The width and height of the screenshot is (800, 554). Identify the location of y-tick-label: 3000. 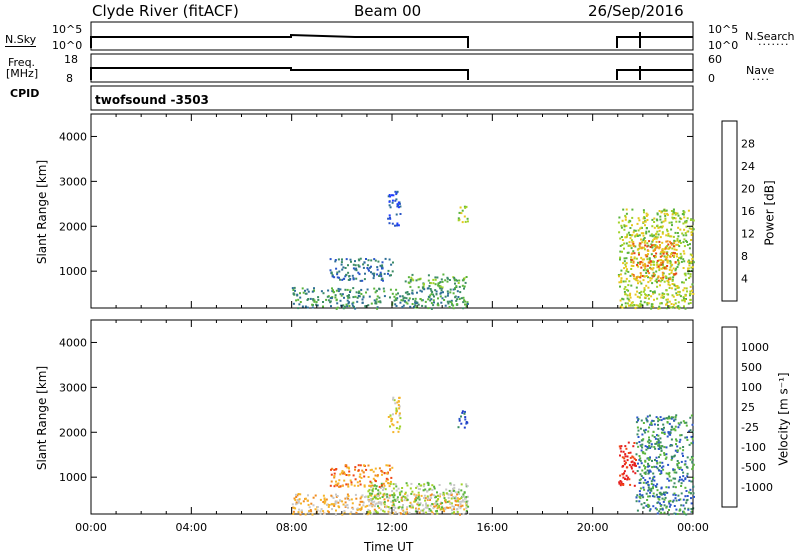
(73, 387).